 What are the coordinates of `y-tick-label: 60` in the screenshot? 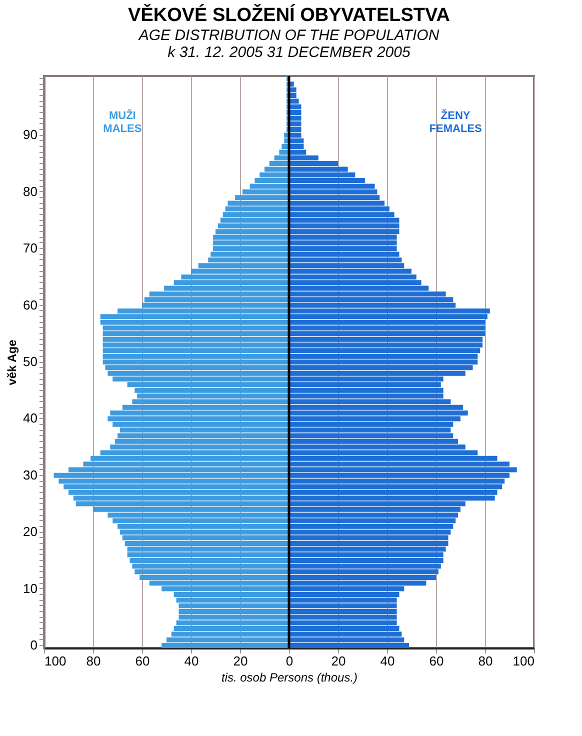 It's located at (30, 304).